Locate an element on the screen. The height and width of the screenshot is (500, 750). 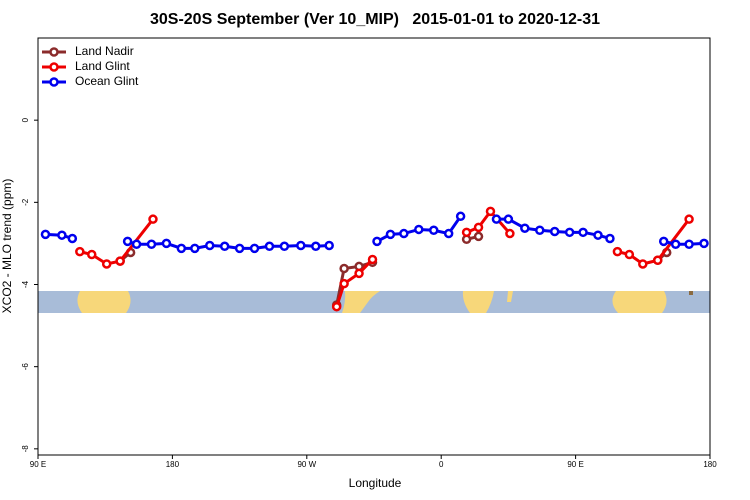
y-axis-label: XCO2 - MLO trend (ppm) is located at coordinates (7, 246).